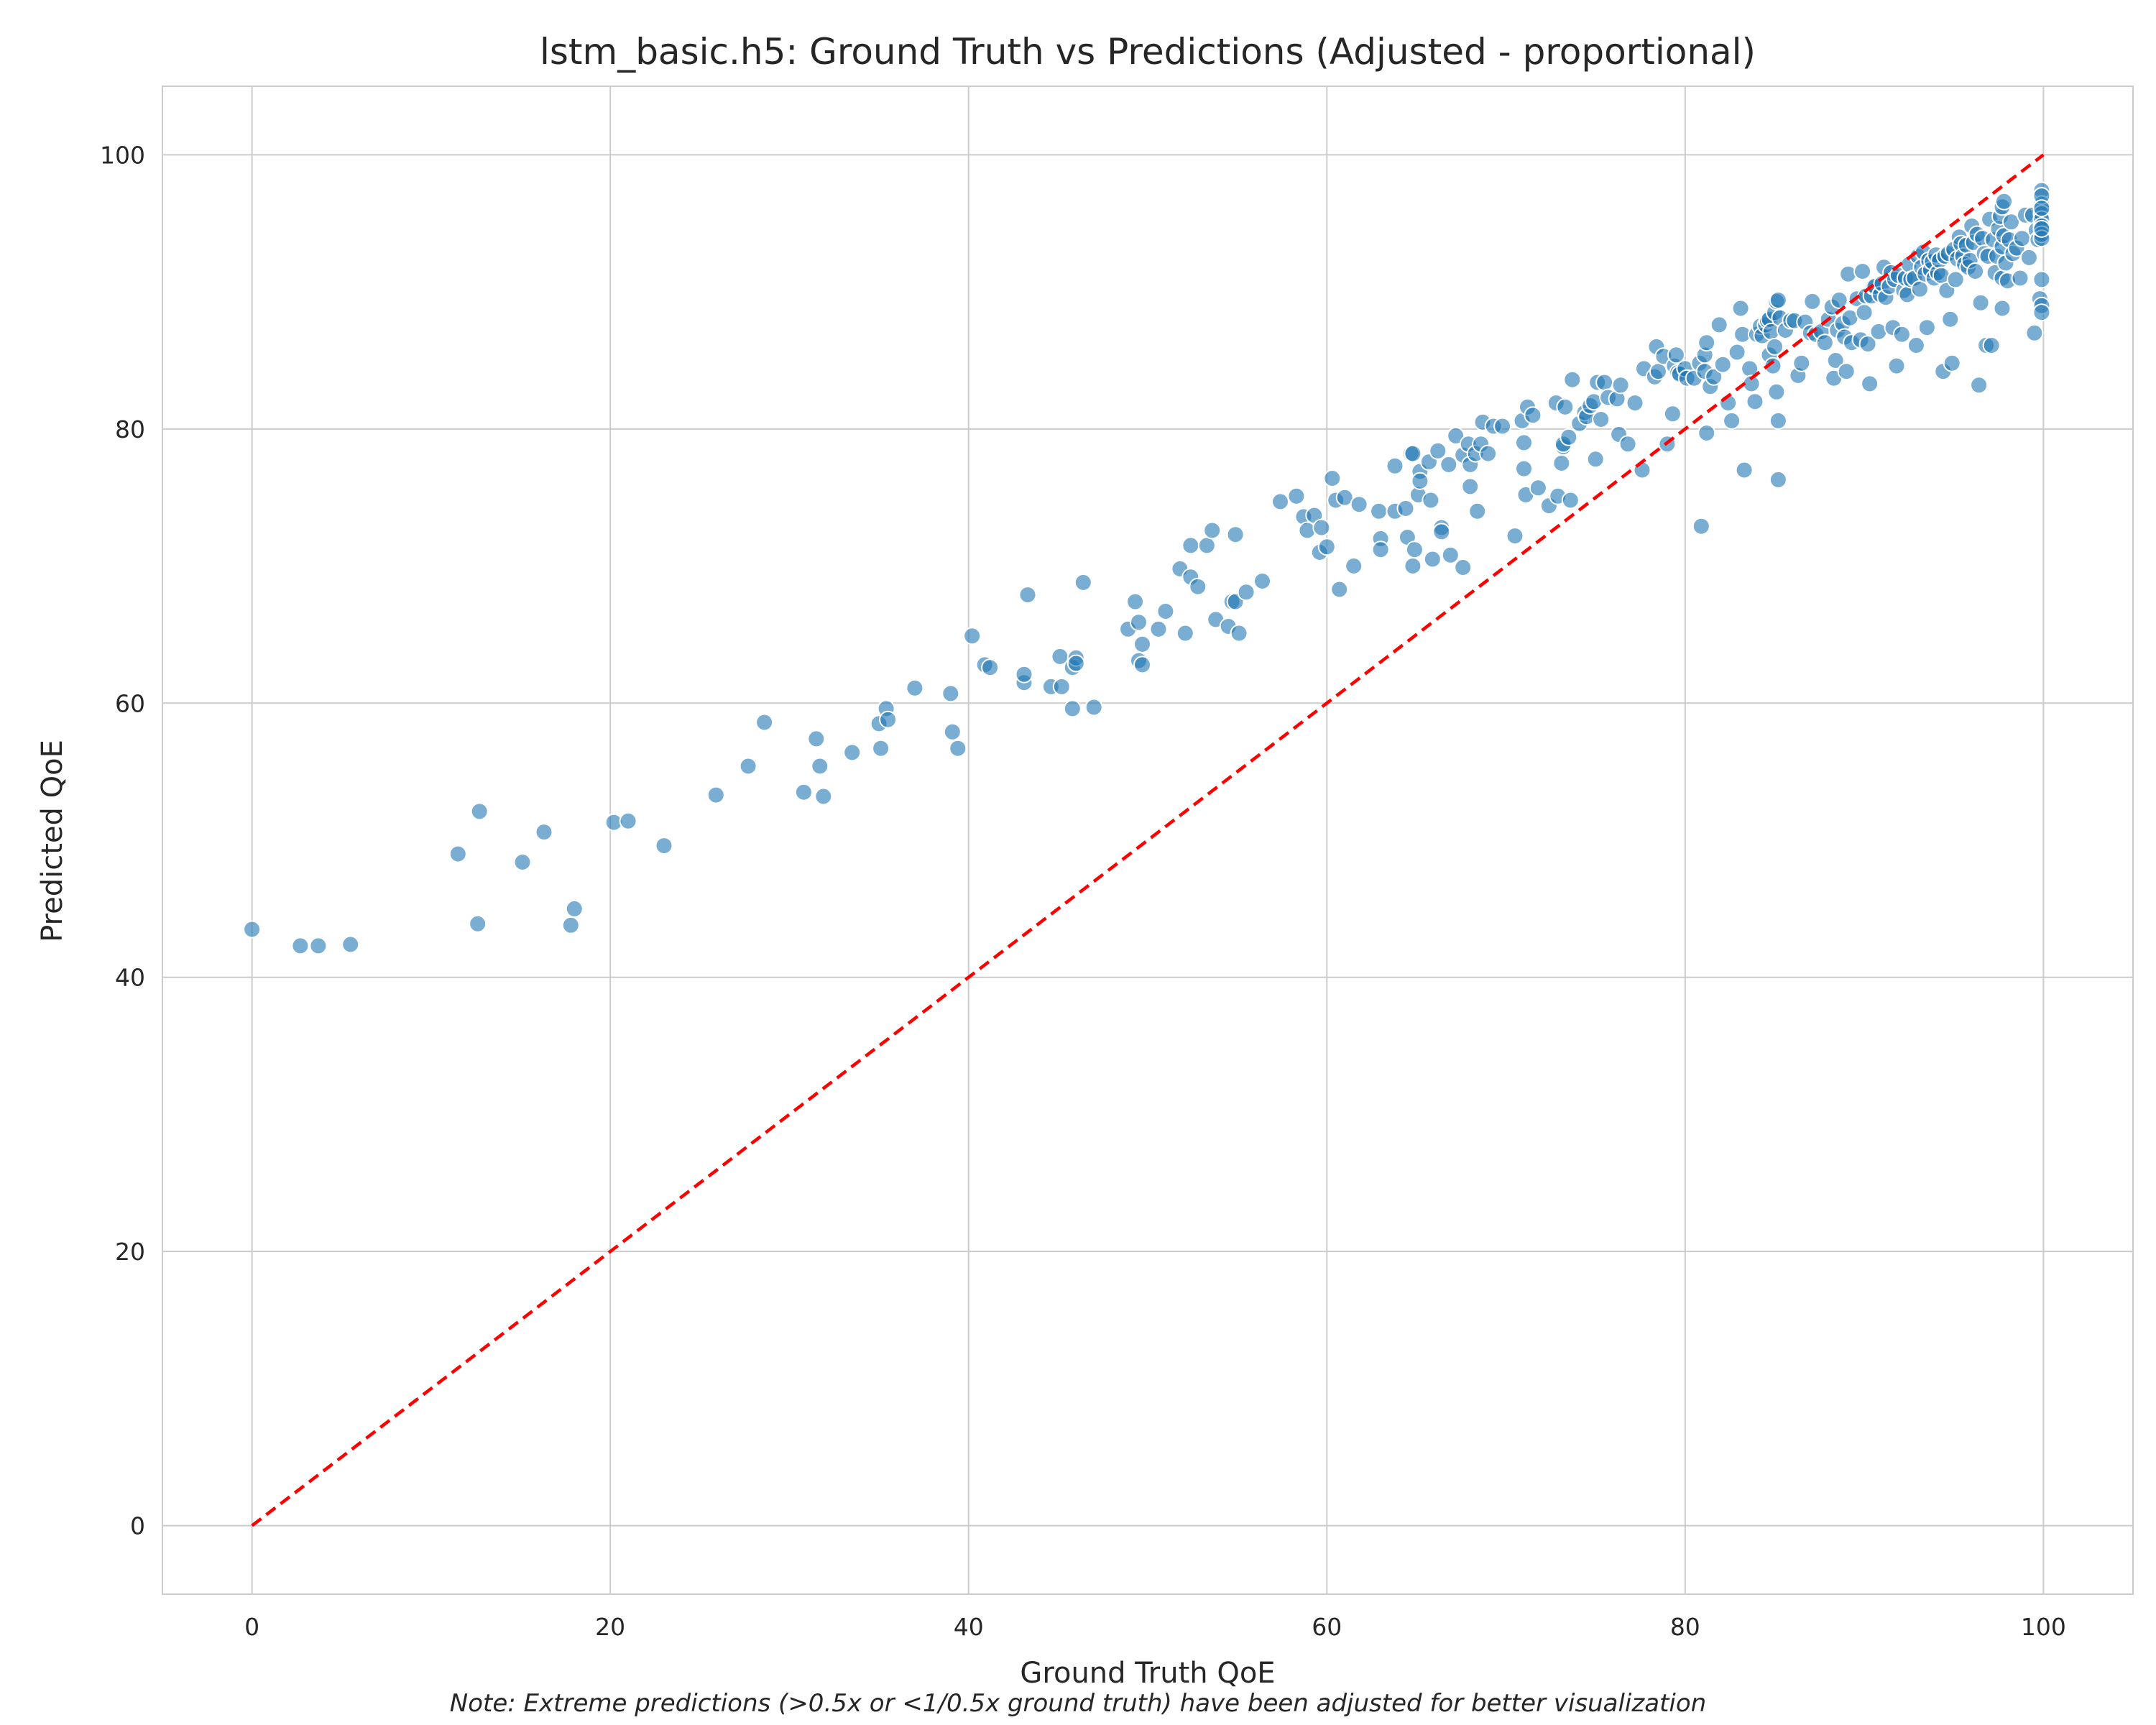 This screenshot has width=2156, height=1725. What do you see at coordinates (252, 1627) in the screenshot?
I see `x-tick-label: 0` at bounding box center [252, 1627].